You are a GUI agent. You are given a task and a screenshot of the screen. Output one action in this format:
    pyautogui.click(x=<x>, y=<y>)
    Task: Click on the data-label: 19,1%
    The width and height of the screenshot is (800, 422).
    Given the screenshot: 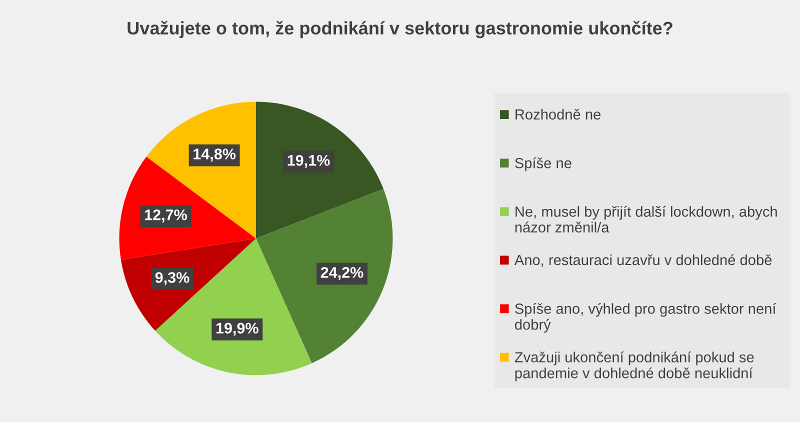 What is the action you would take?
    pyautogui.click(x=309, y=161)
    